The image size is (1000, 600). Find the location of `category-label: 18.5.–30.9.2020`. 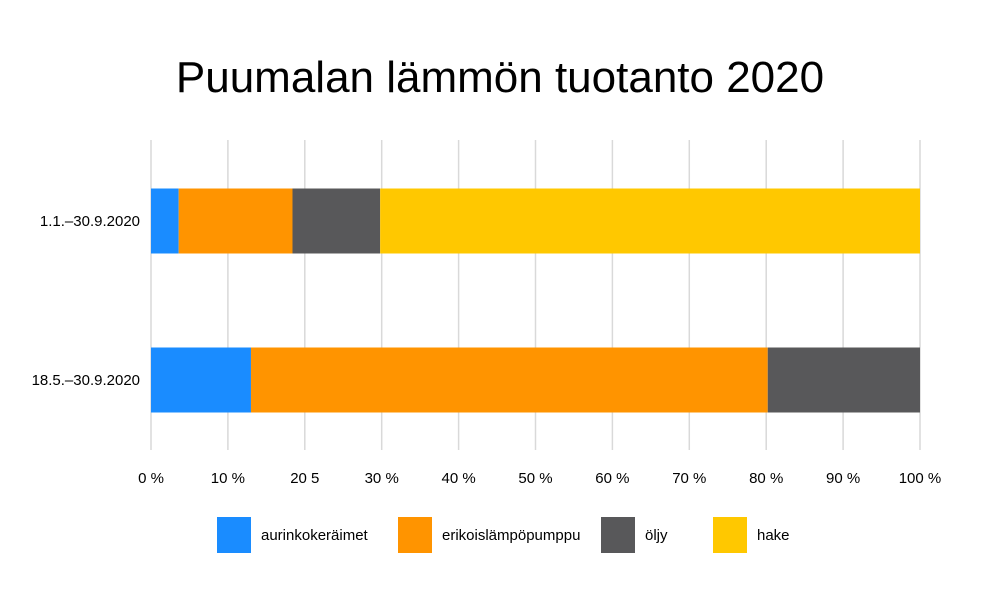

category-label: 18.5.–30.9.2020 is located at coordinates (86, 380).